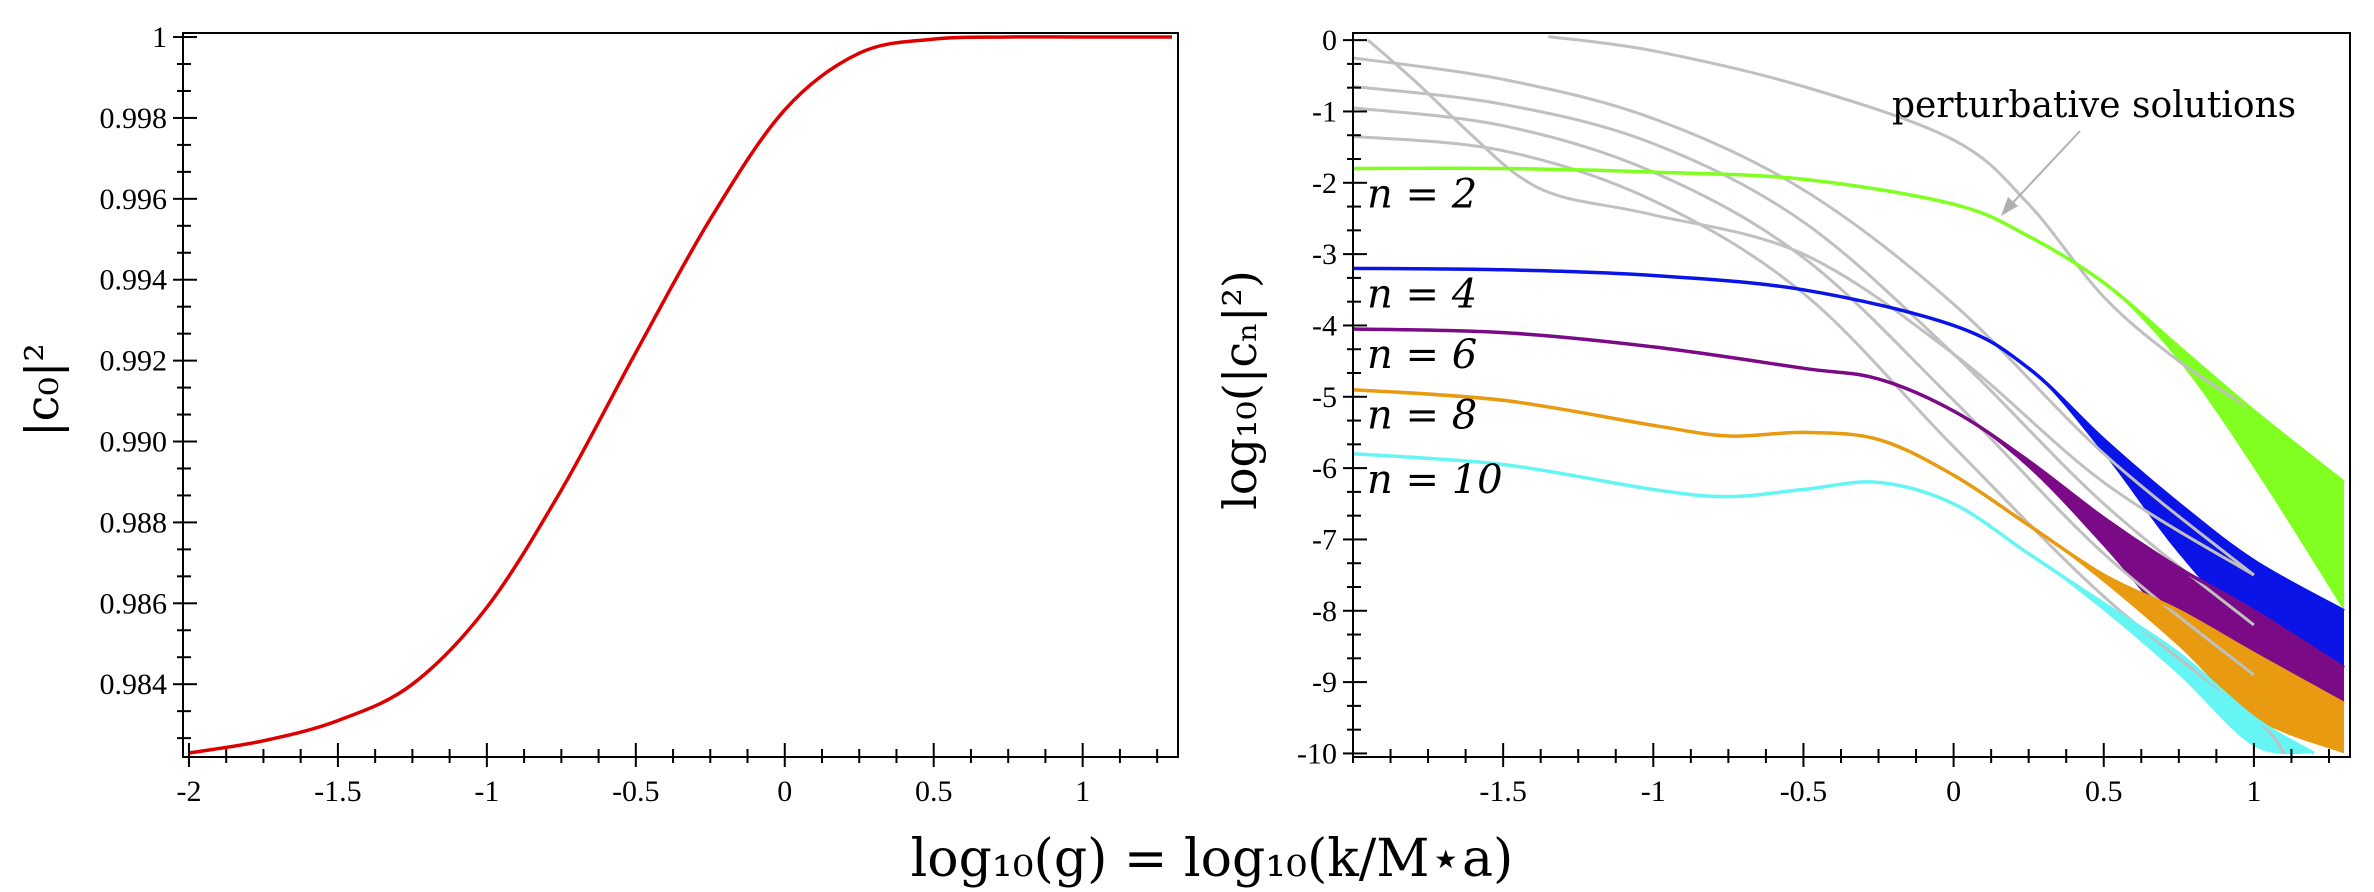 The height and width of the screenshot is (892, 2374). Describe the element at coordinates (1324, 468) in the screenshot. I see `y-tick-label: -6` at that location.